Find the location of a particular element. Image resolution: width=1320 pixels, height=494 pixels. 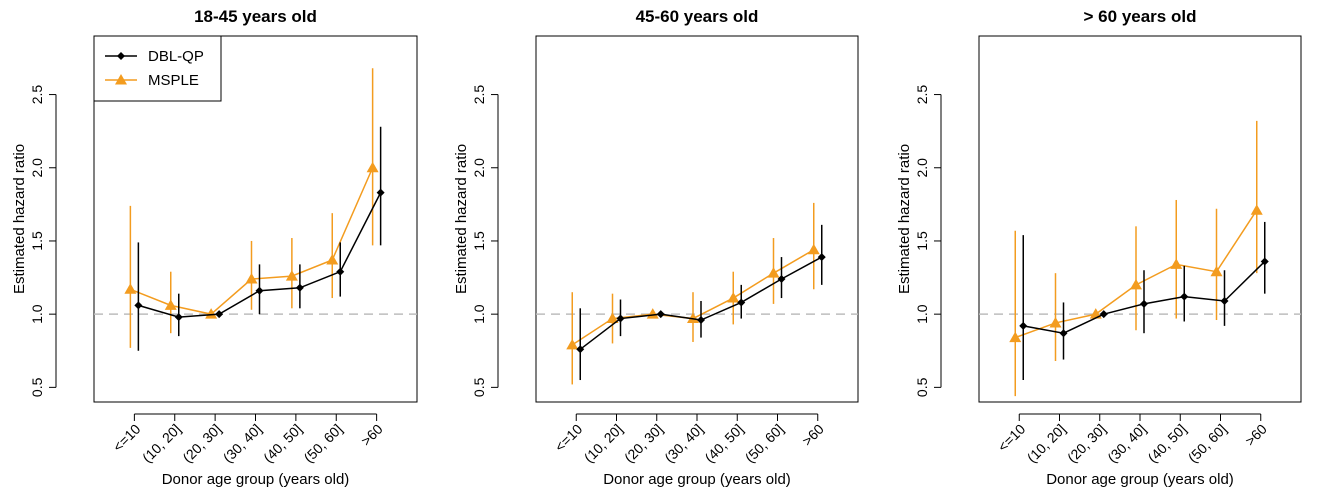

chart-title: 18-45 years old is located at coordinates (255, 16).